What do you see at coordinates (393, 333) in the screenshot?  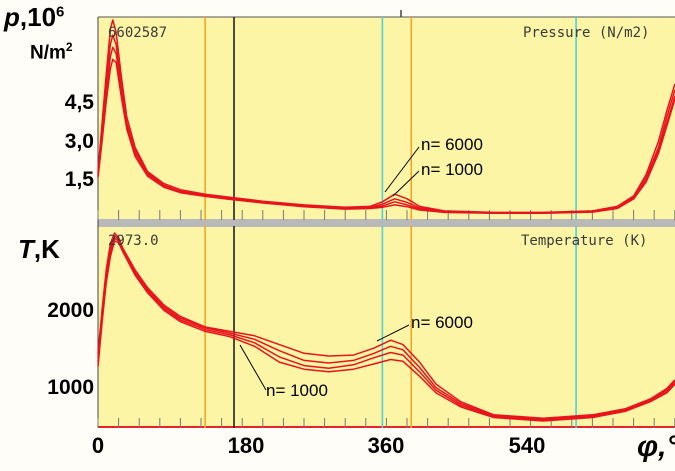 I see `temperature-leader-n6000` at bounding box center [393, 333].